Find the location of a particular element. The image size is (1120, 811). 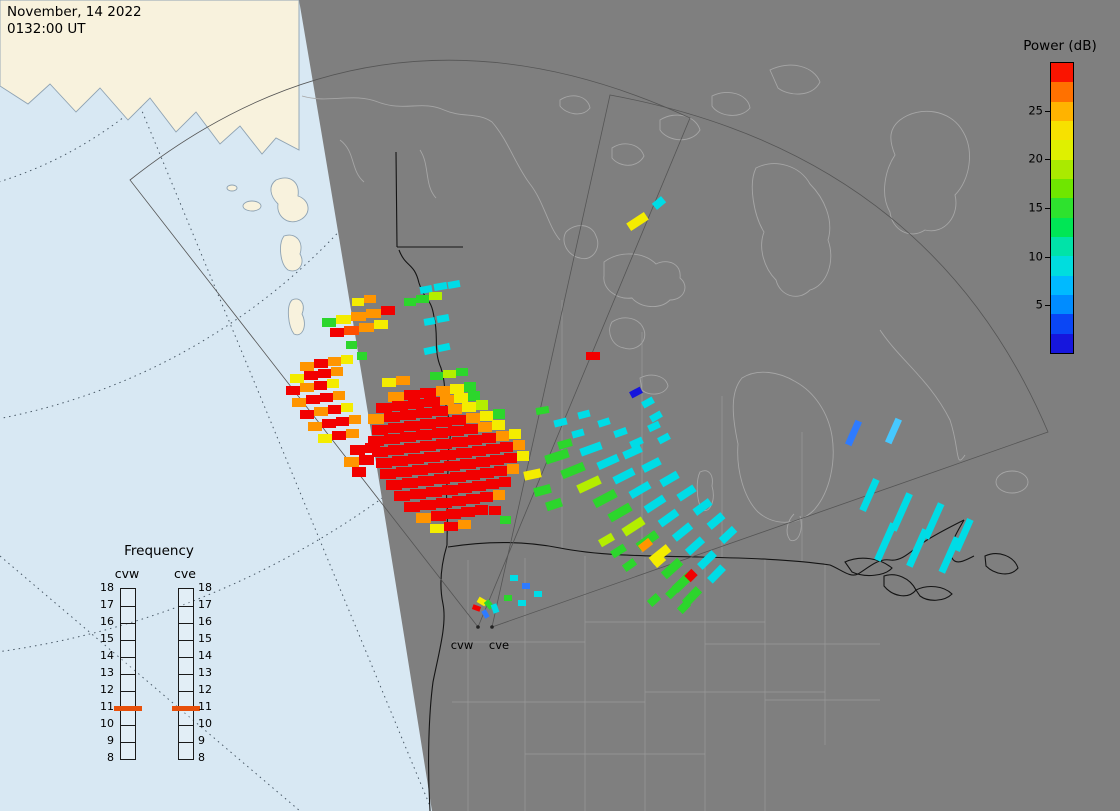

colorbar-title: Power (dB) is located at coordinates (1060, 46).